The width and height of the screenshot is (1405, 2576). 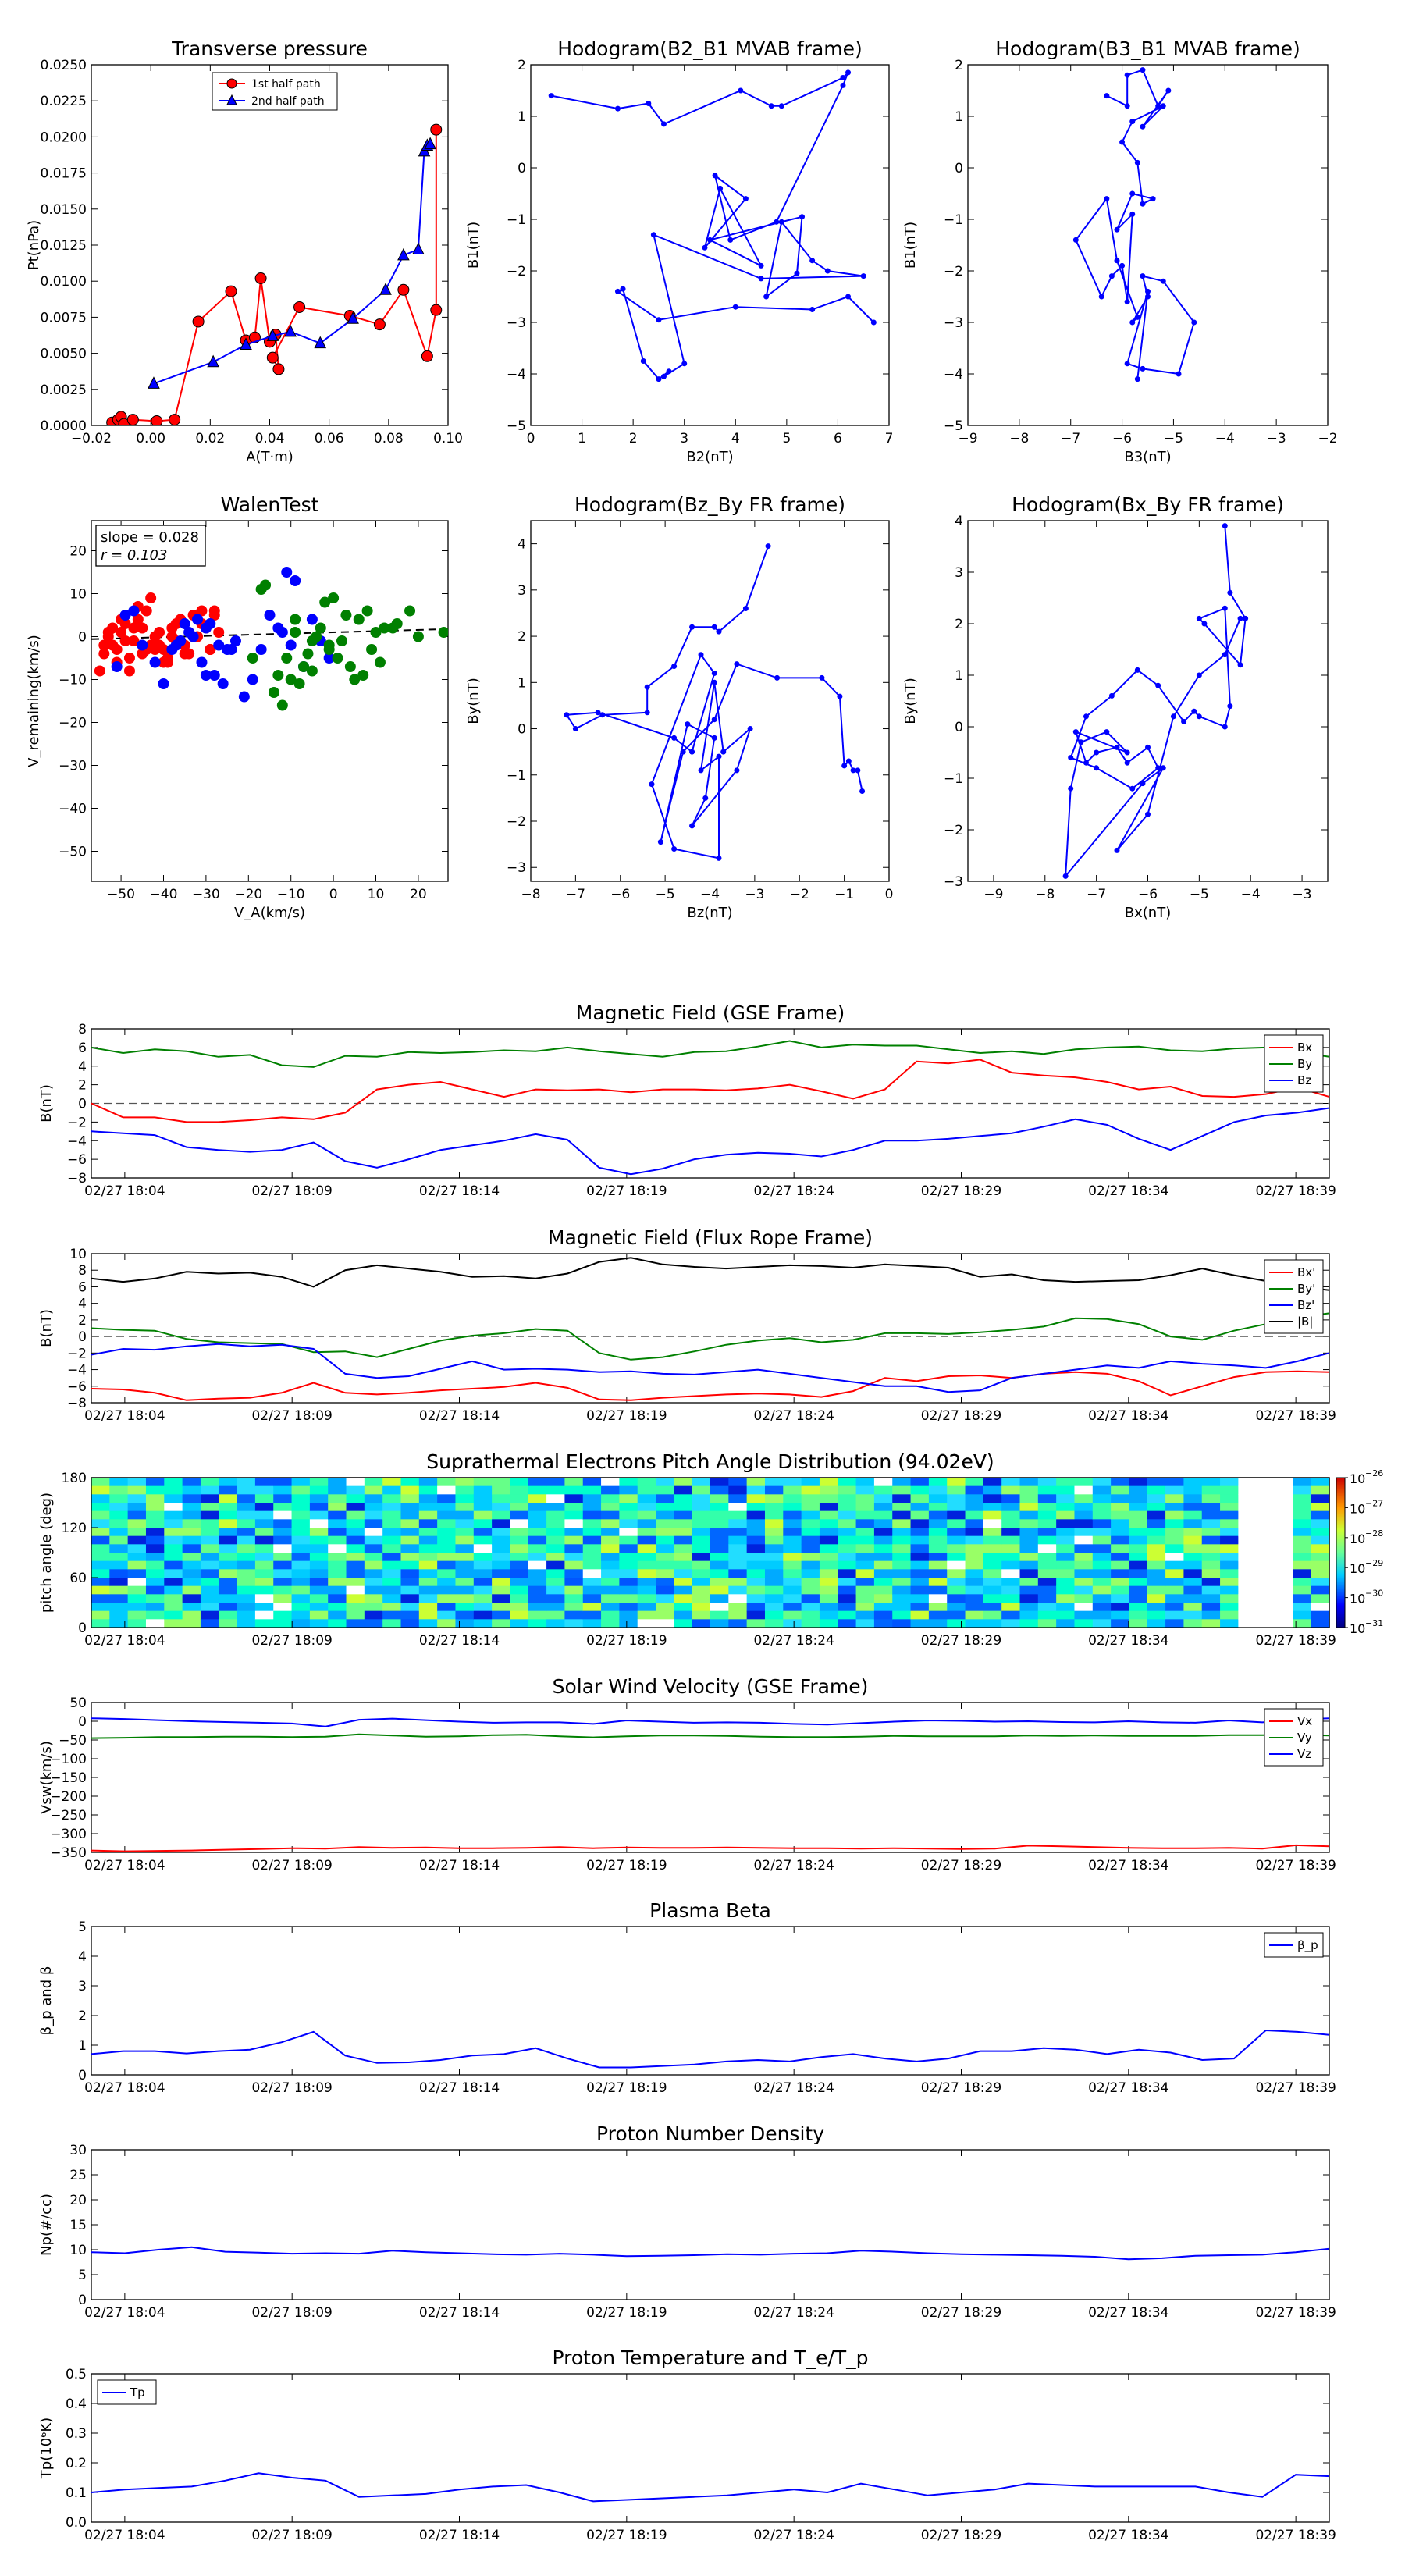 What do you see at coordinates (82, 1628) in the screenshot?
I see `y-tick-label: 0` at bounding box center [82, 1628].